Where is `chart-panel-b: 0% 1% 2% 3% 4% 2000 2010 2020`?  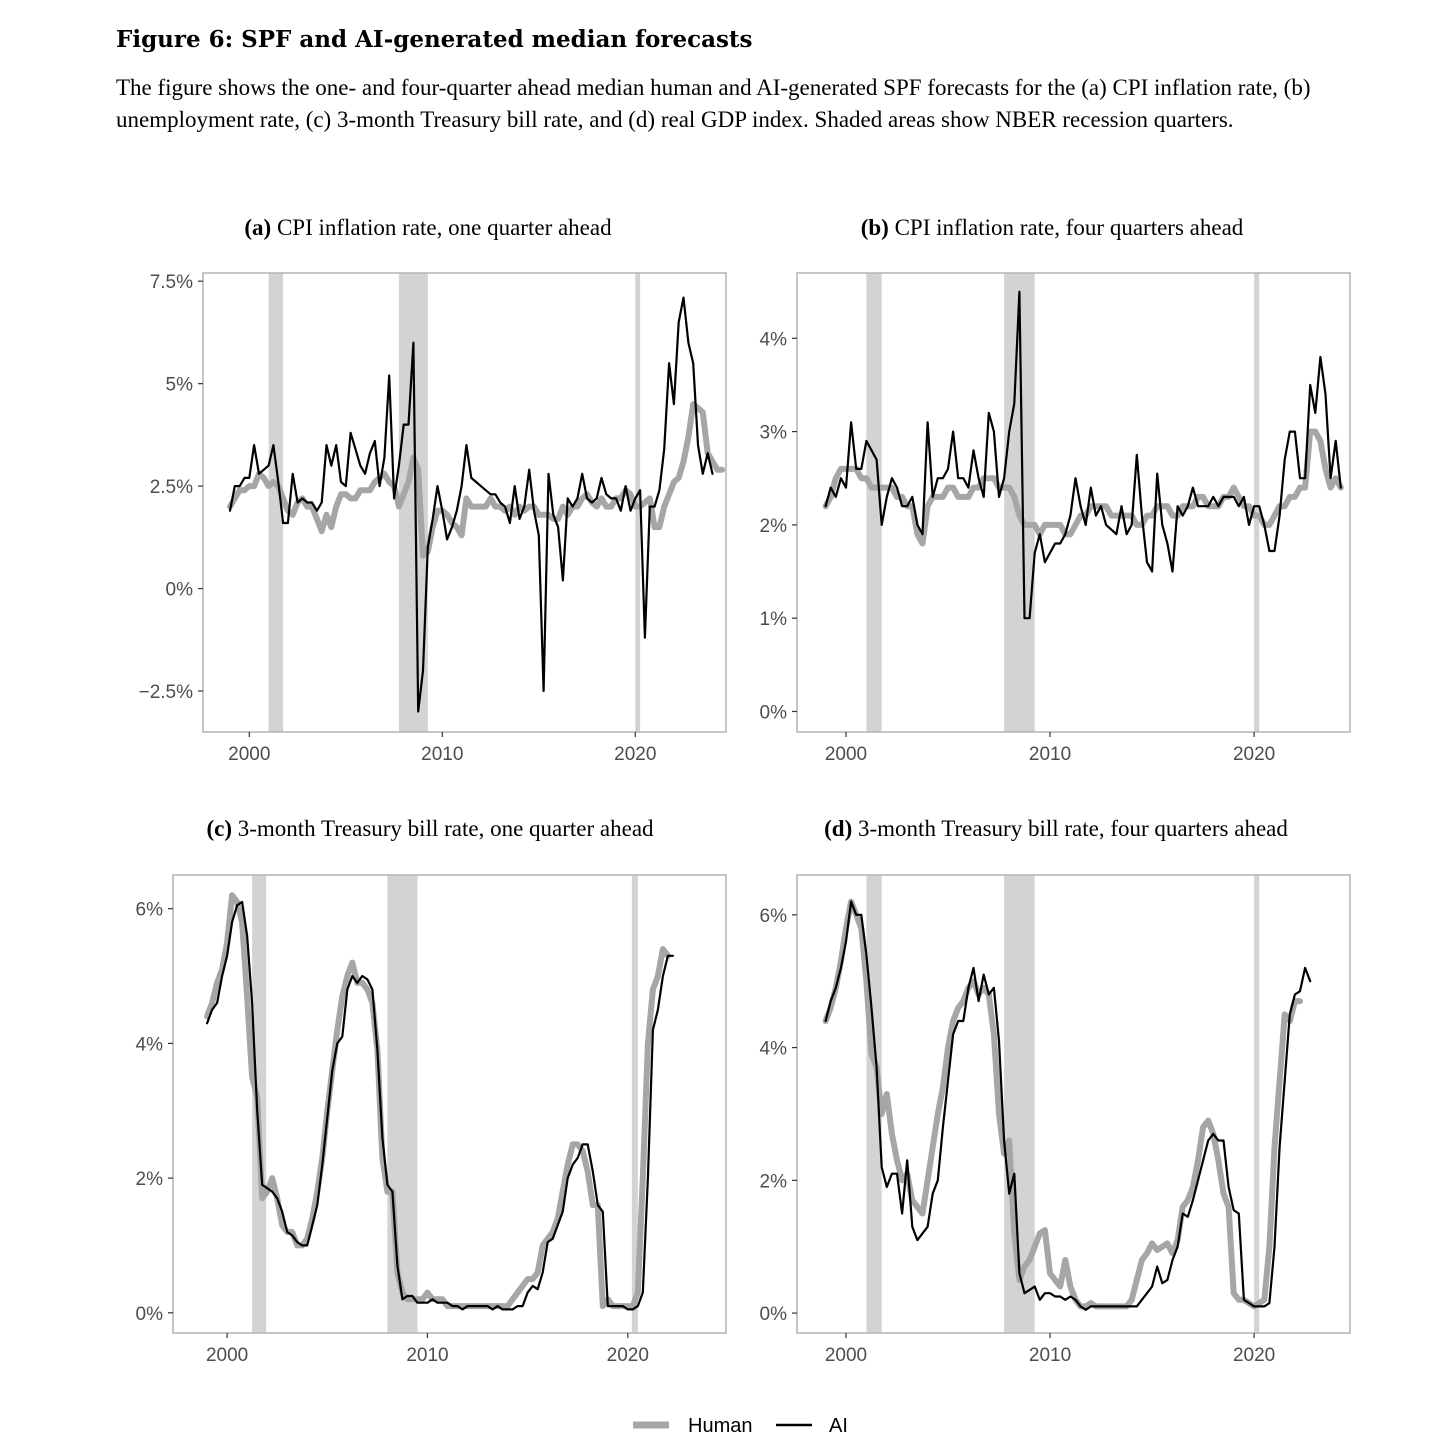 chart-panel-b: 0% 1% 2% 3% 4% 2000 2010 2020 is located at coordinates (1055, 518).